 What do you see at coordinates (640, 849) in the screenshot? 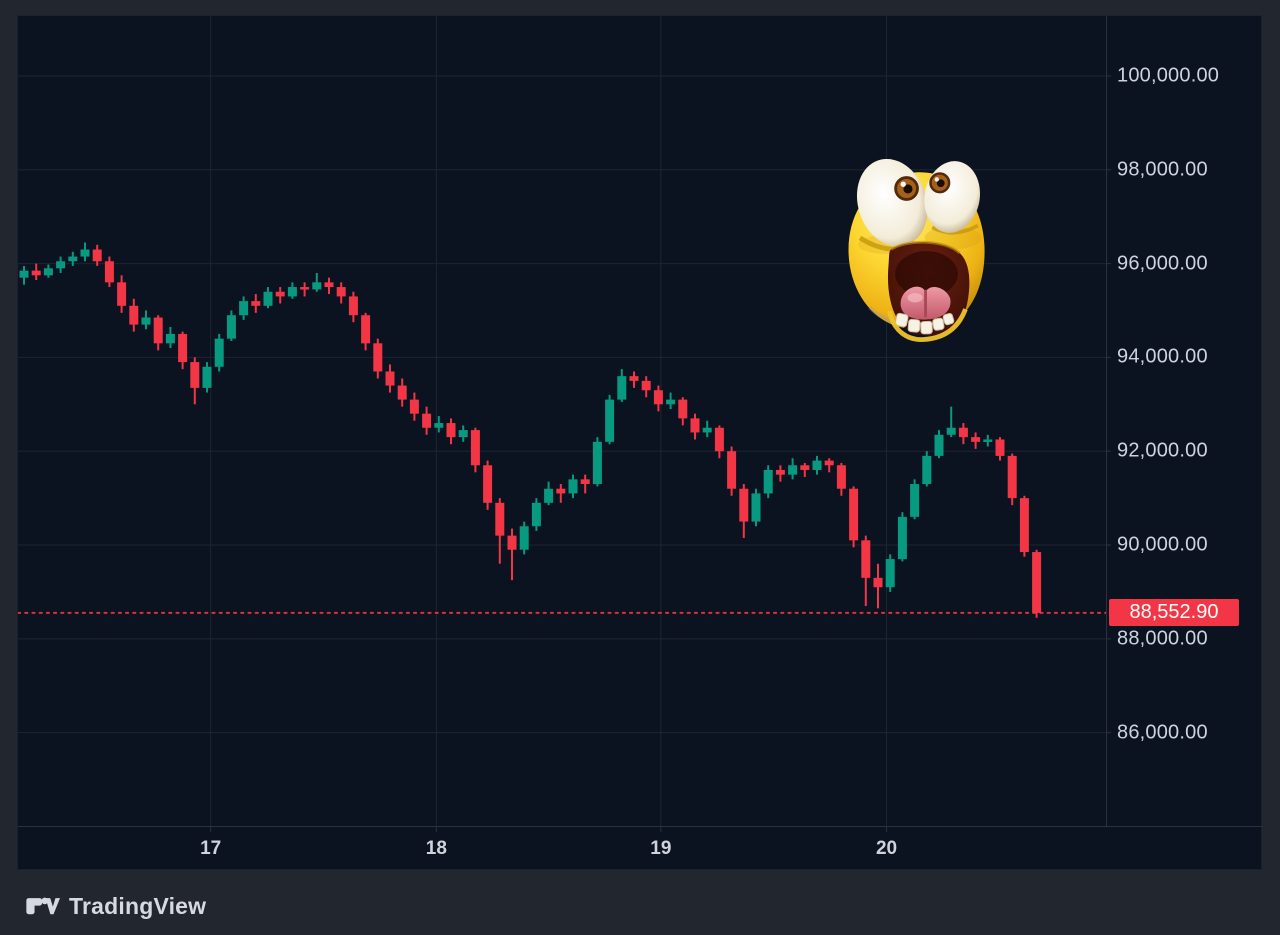
I see `time-axis: 17 18 19 20` at bounding box center [640, 849].